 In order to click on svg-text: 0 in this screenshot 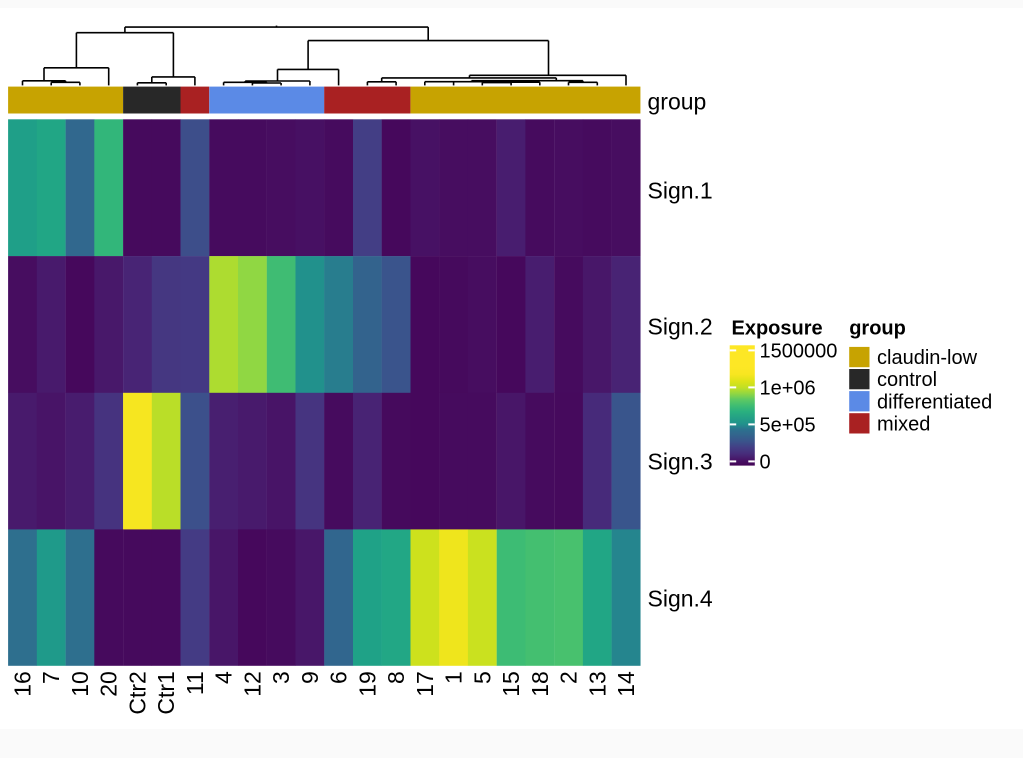, I will do `click(765, 462)`.